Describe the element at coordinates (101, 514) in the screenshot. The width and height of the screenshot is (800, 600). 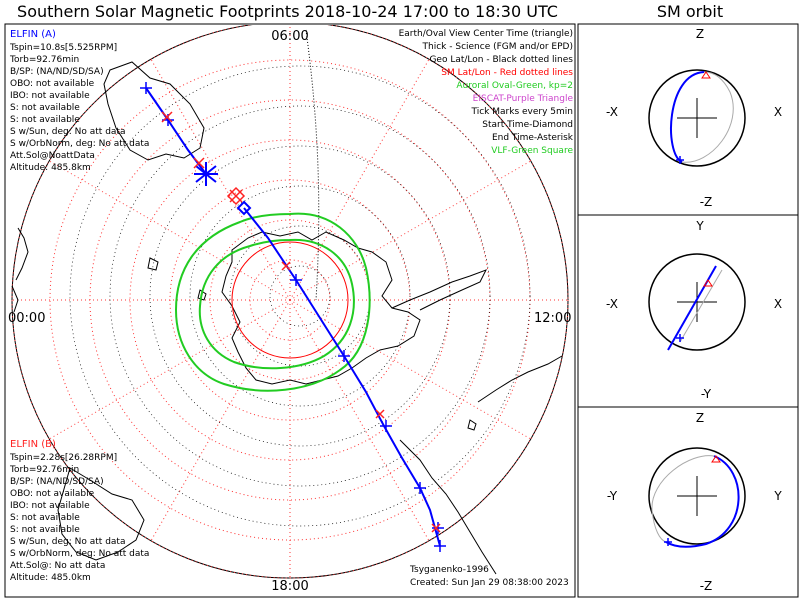
I see `africa-coastline` at that location.